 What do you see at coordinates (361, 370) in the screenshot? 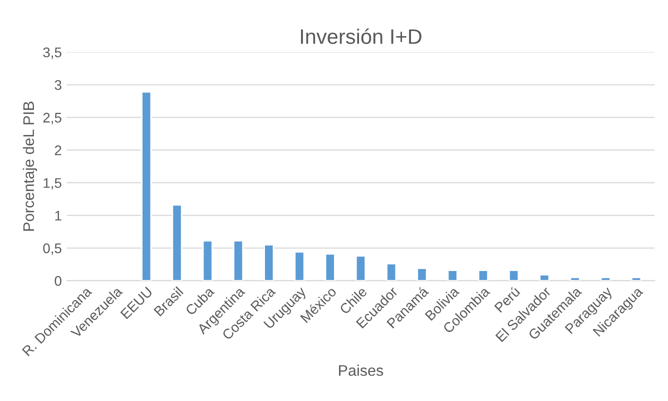
I see `x-axis-title: Paises` at bounding box center [361, 370].